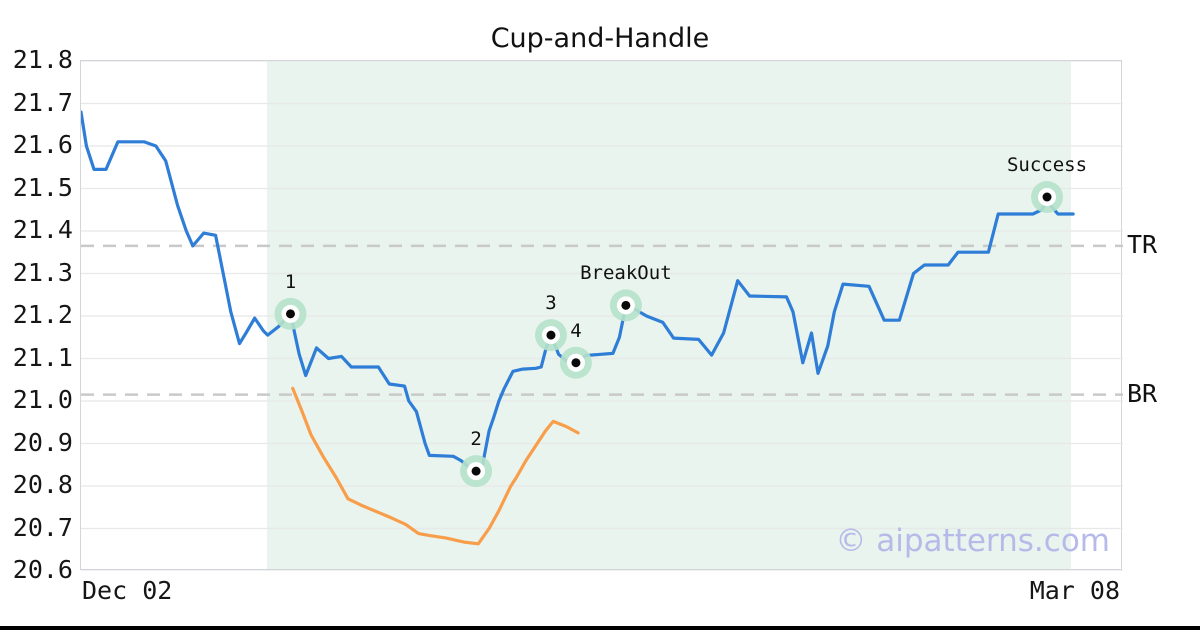 This screenshot has width=1200, height=630. I want to click on level-label-tr: TR, so click(1142, 244).